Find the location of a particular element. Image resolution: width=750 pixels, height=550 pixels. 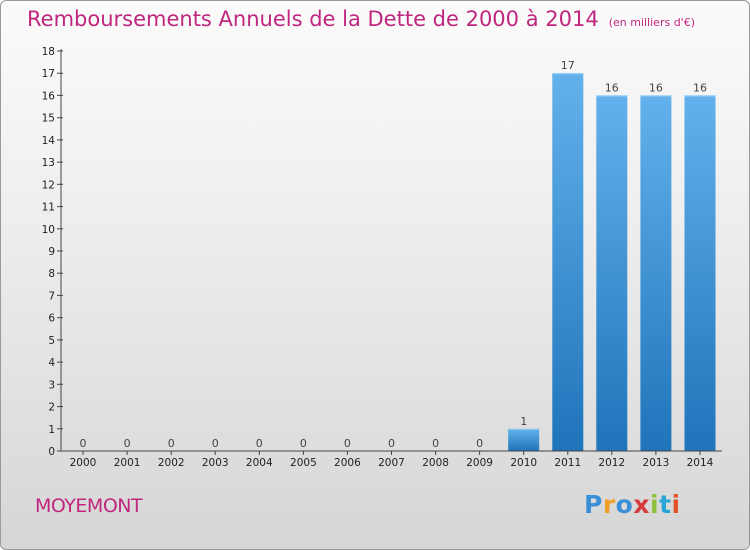

bar-top-highlight-2013 is located at coordinates (656, 96).